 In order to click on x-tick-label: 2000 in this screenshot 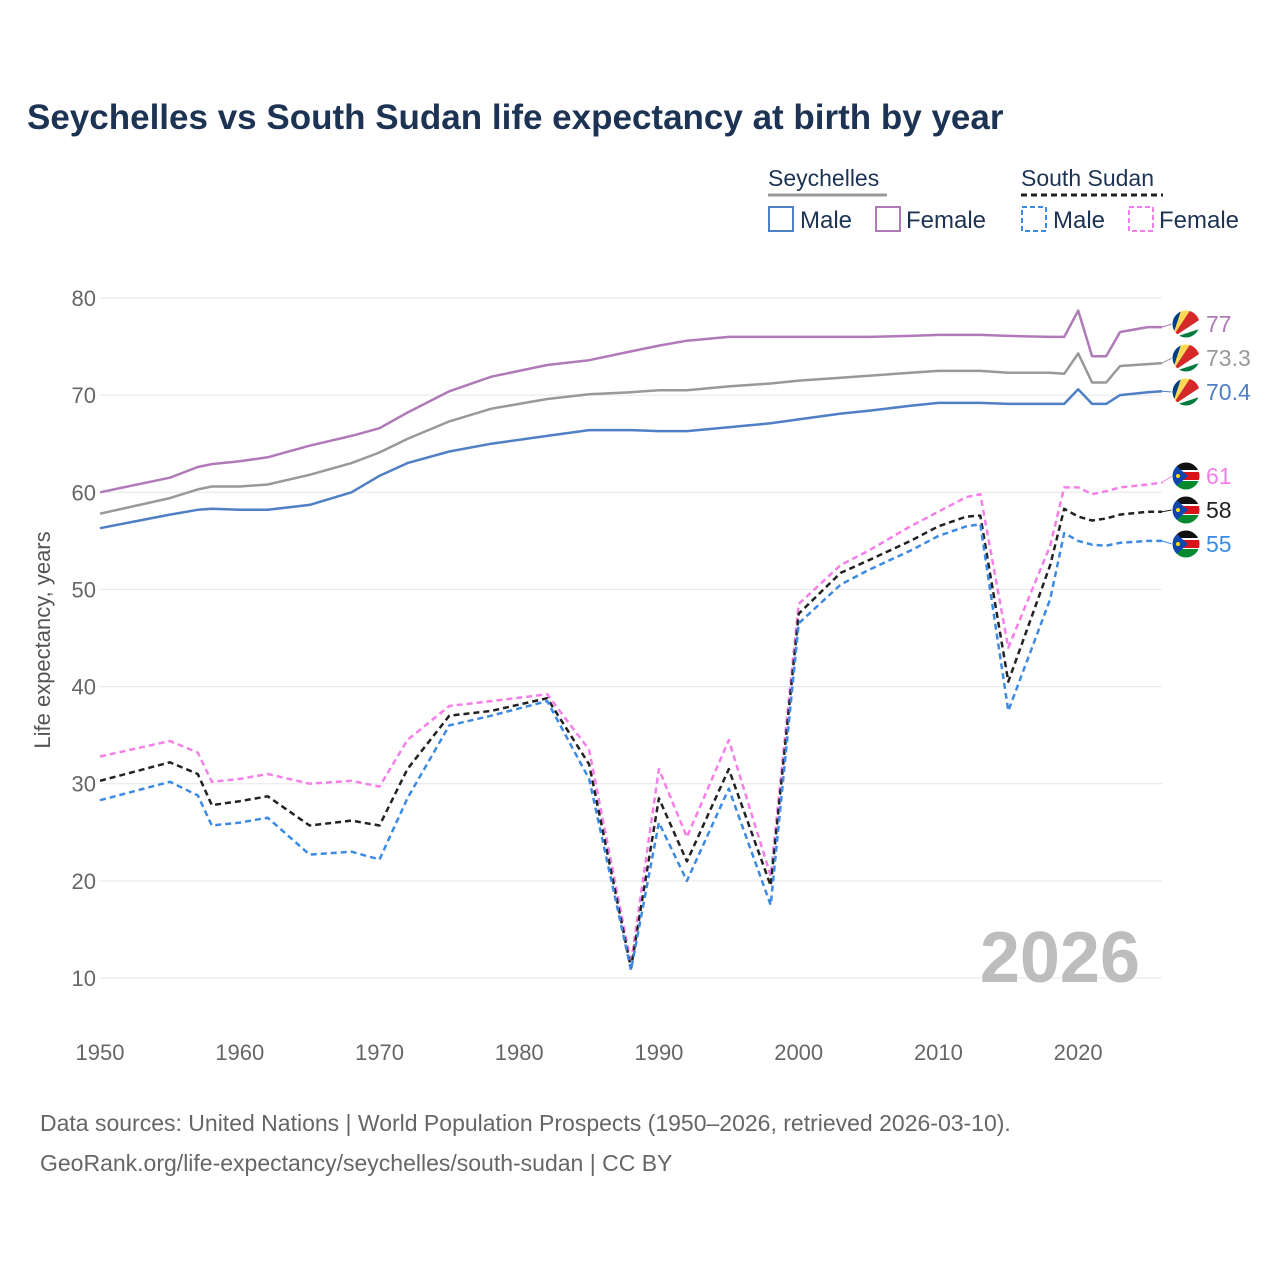, I will do `click(798, 1052)`.